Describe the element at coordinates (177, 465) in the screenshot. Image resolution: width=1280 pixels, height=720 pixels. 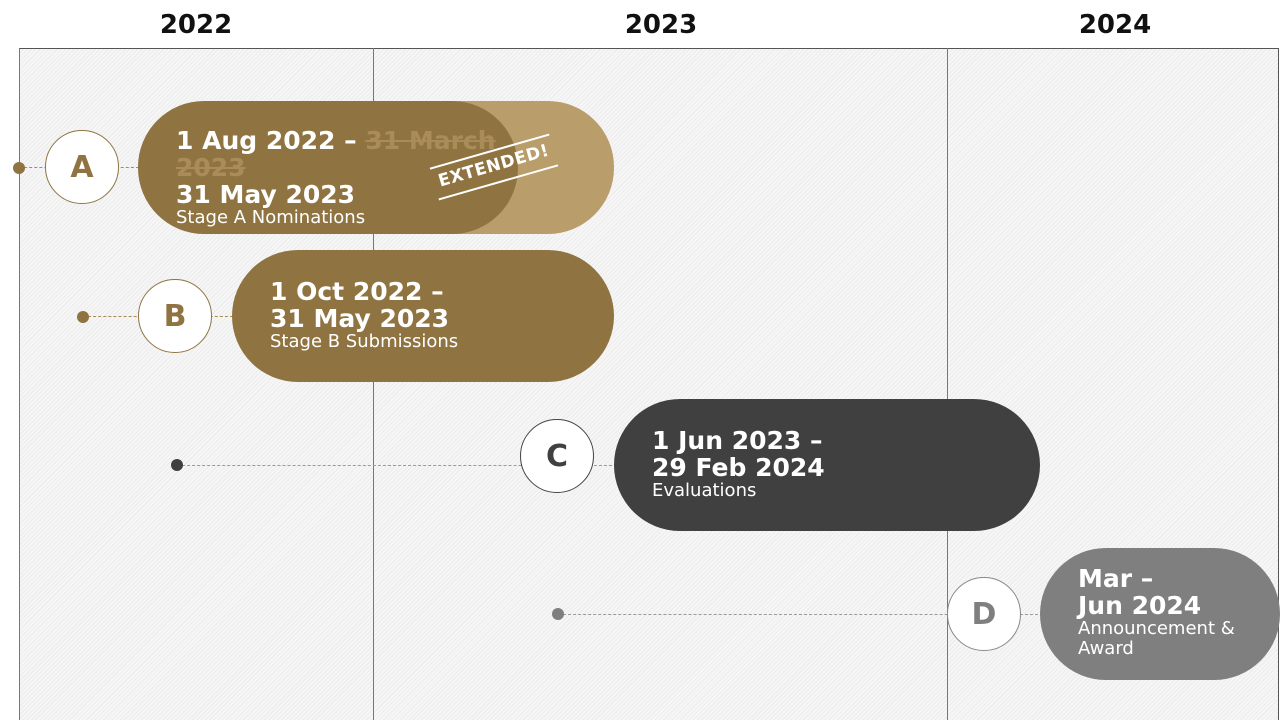
I see `stage-c-start-dot` at that location.